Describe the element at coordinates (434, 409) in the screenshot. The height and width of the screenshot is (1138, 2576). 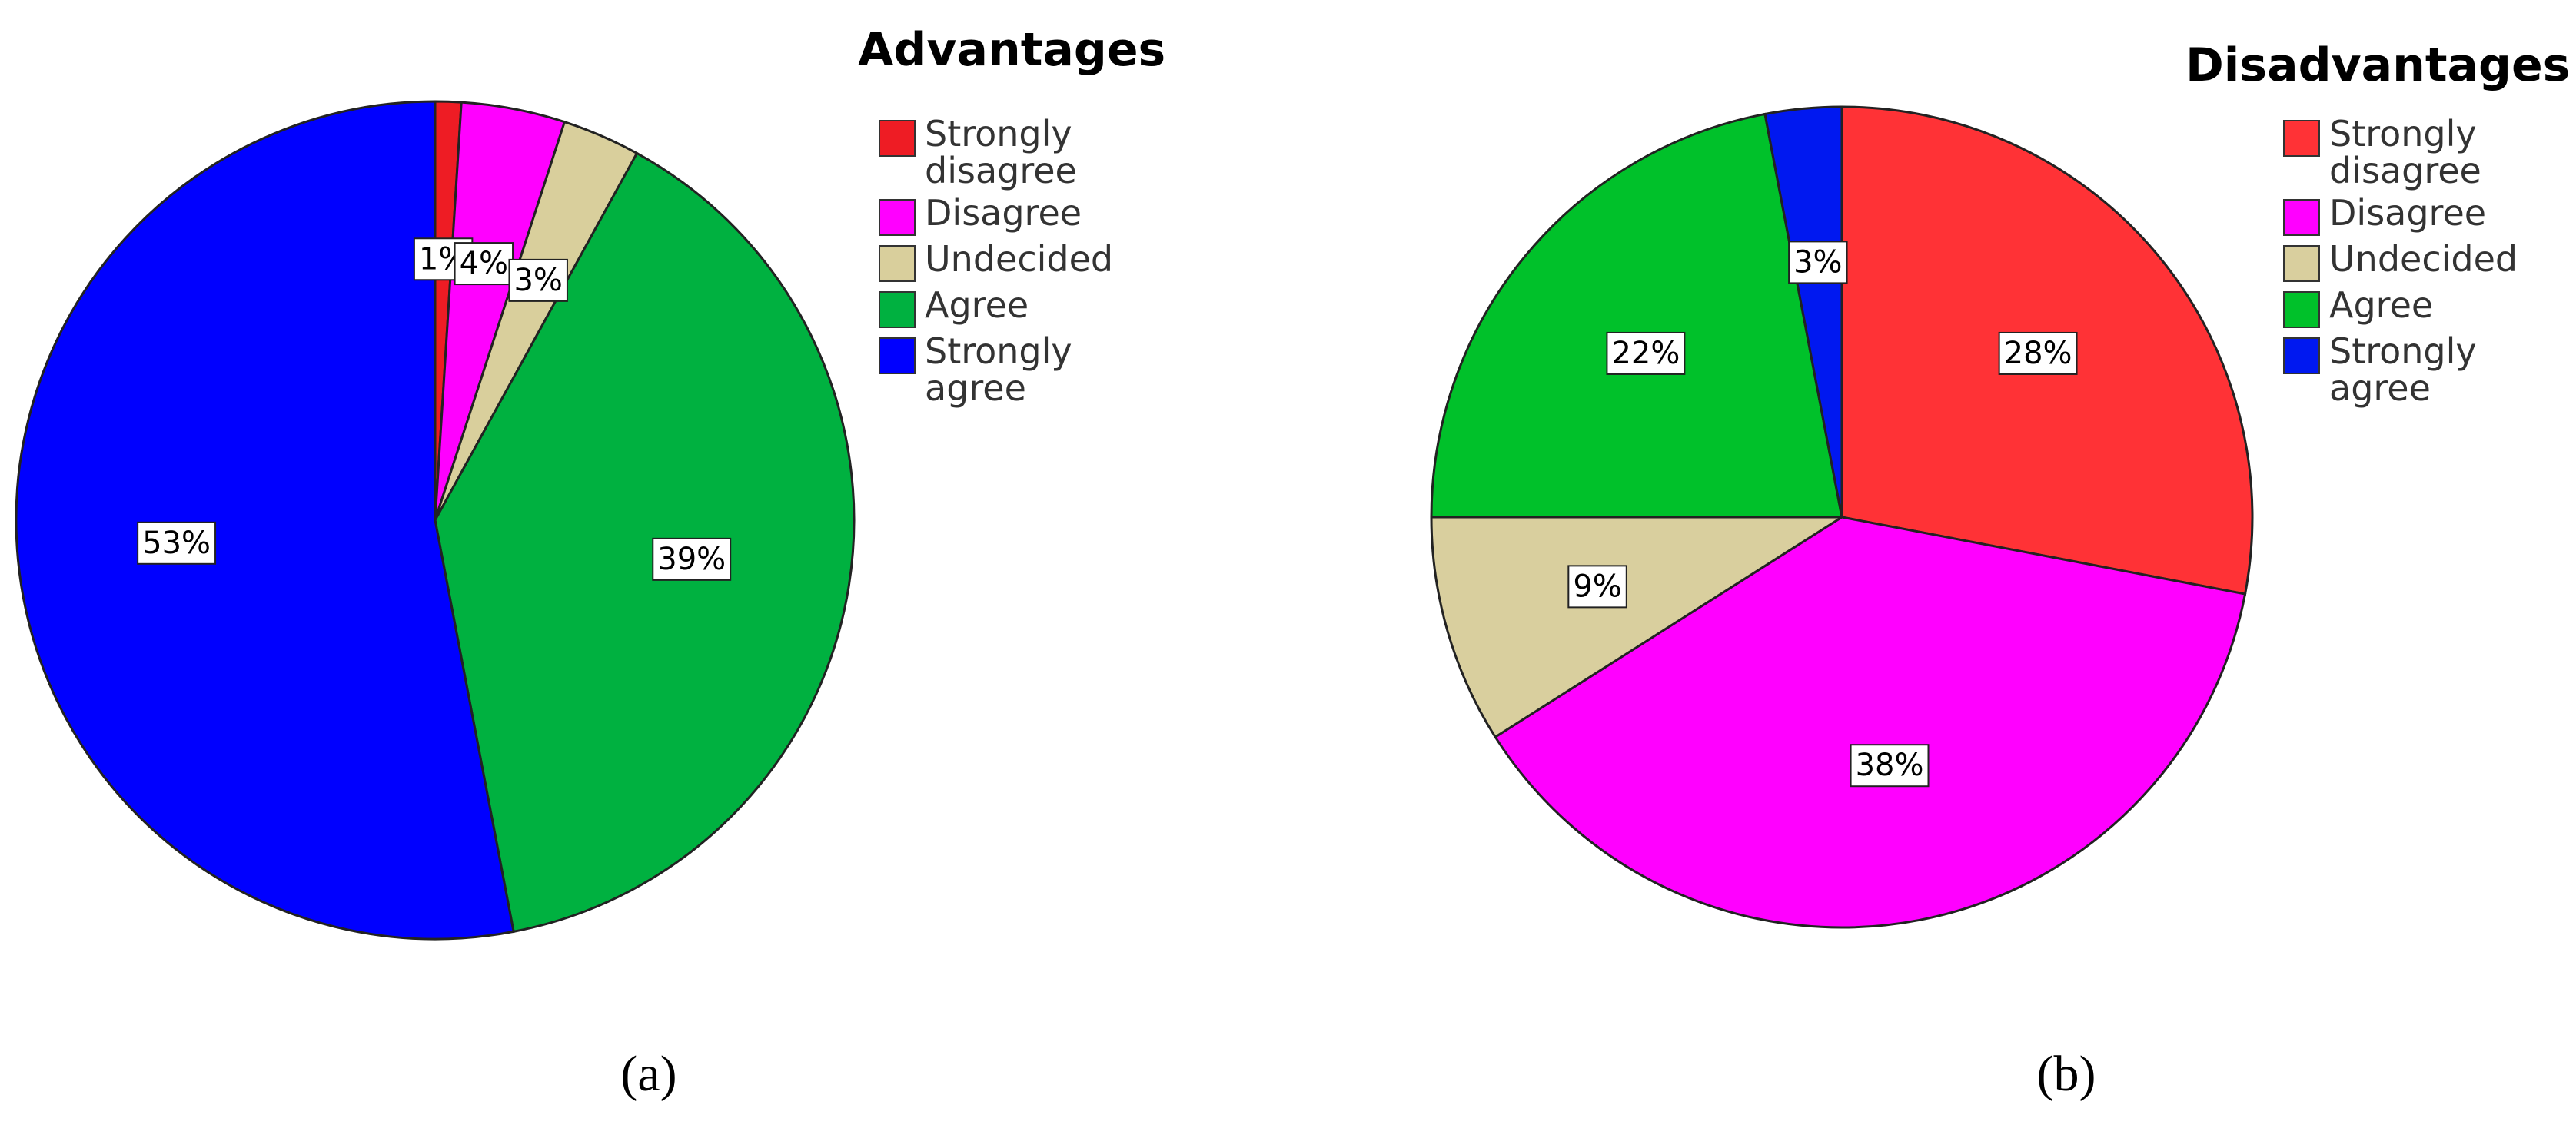
I see `value-labels: 1%4% 3%39%53%` at that location.